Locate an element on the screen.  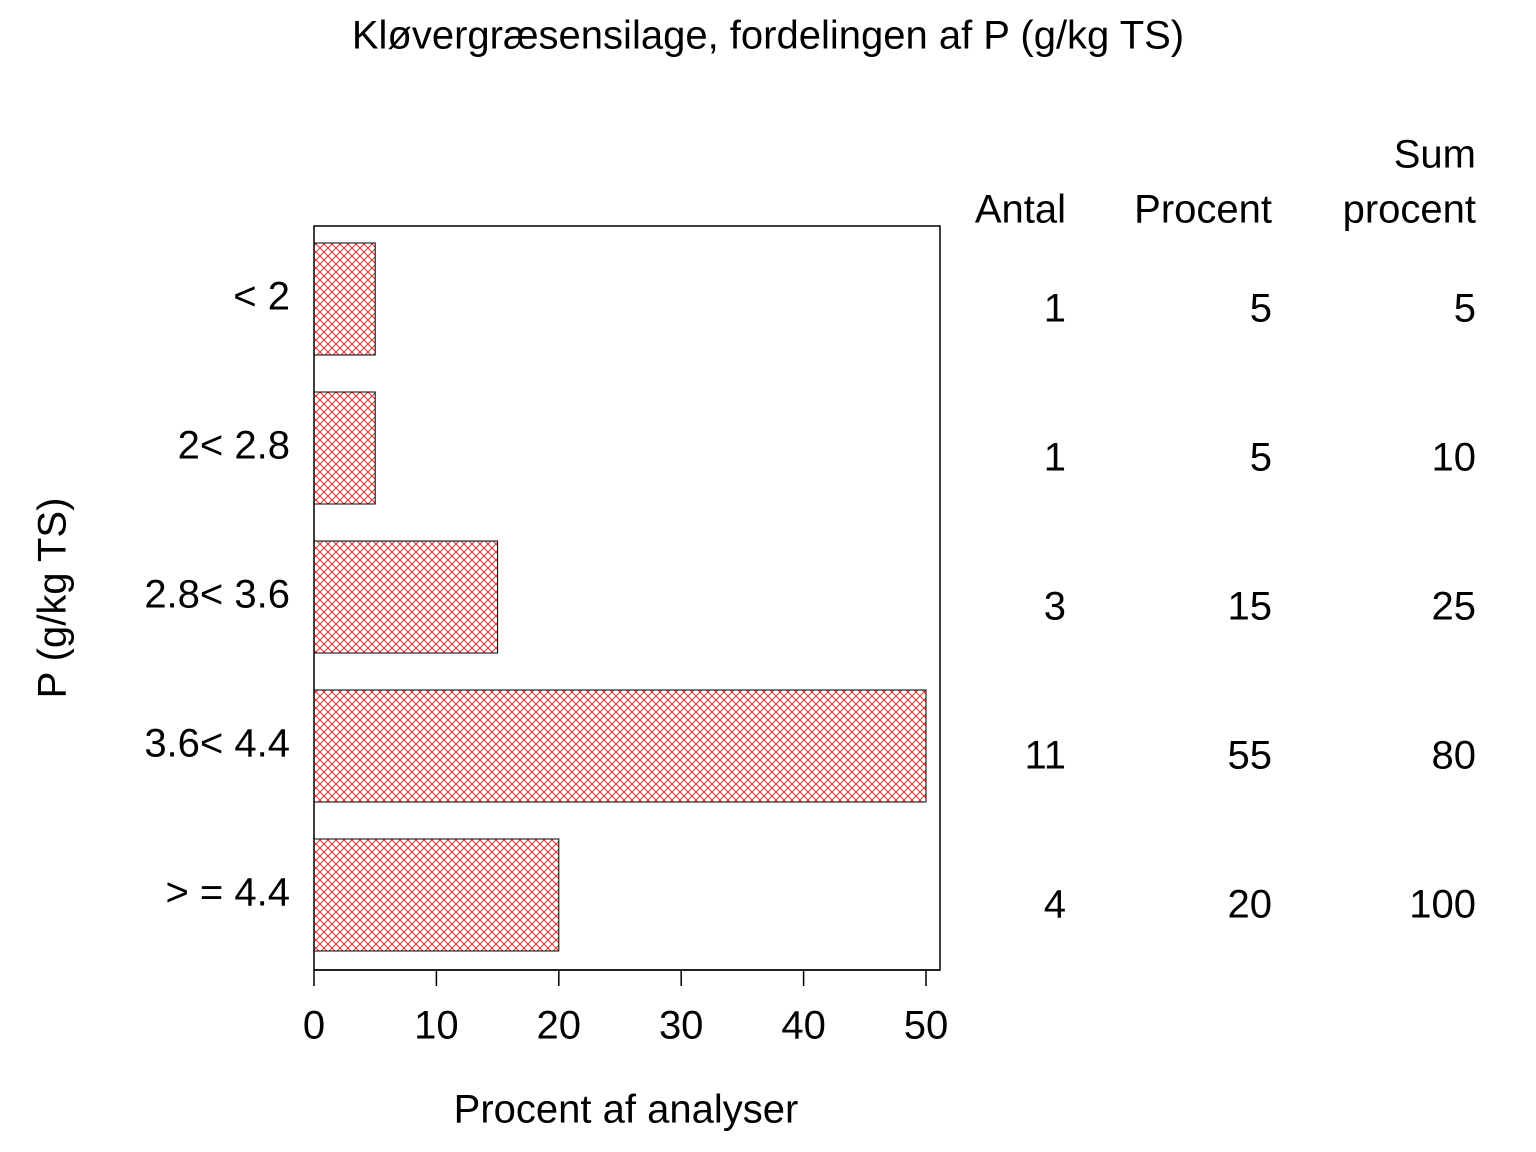
table-header: Procent is located at coordinates (1203, 210).